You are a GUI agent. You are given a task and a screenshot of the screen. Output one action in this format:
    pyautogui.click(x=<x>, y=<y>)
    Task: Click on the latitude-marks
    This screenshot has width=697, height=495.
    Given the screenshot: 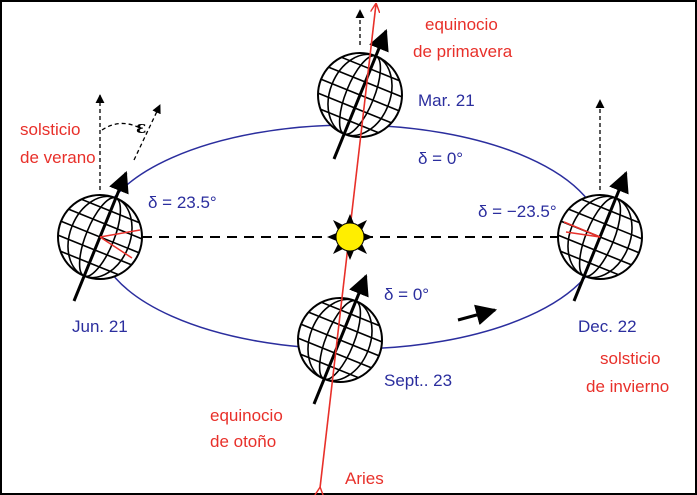 What is the action you would take?
    pyautogui.click(x=350, y=240)
    